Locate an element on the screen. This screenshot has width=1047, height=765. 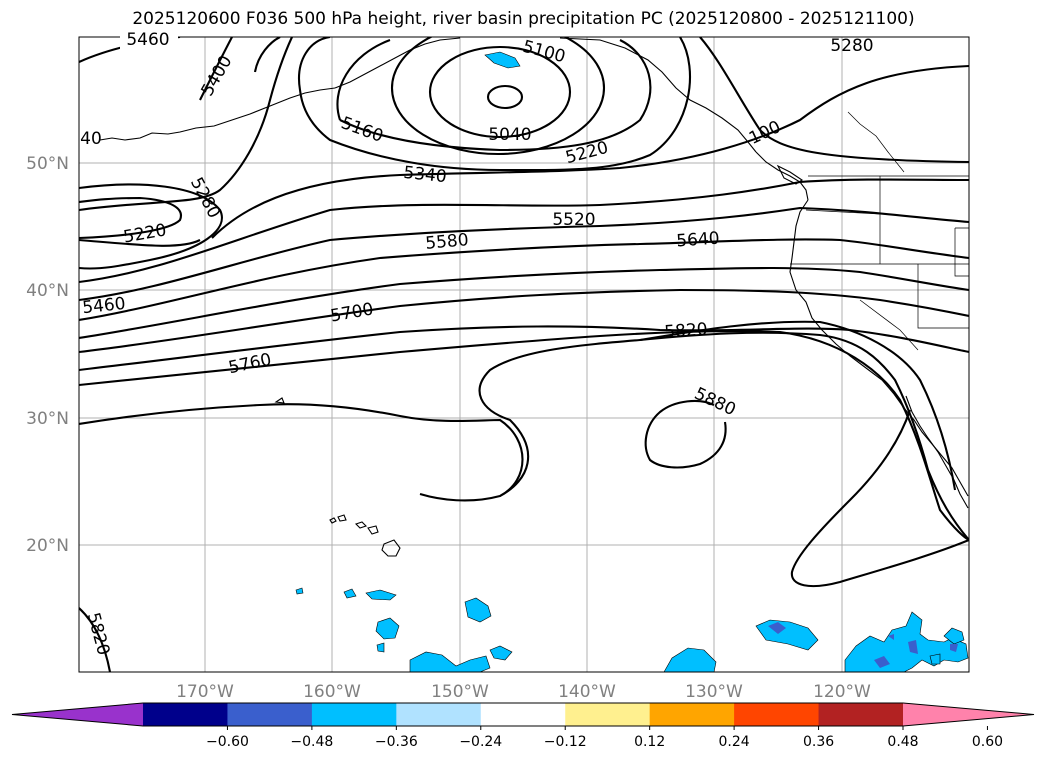
contour-label: 5820 is located at coordinates (686, 331).